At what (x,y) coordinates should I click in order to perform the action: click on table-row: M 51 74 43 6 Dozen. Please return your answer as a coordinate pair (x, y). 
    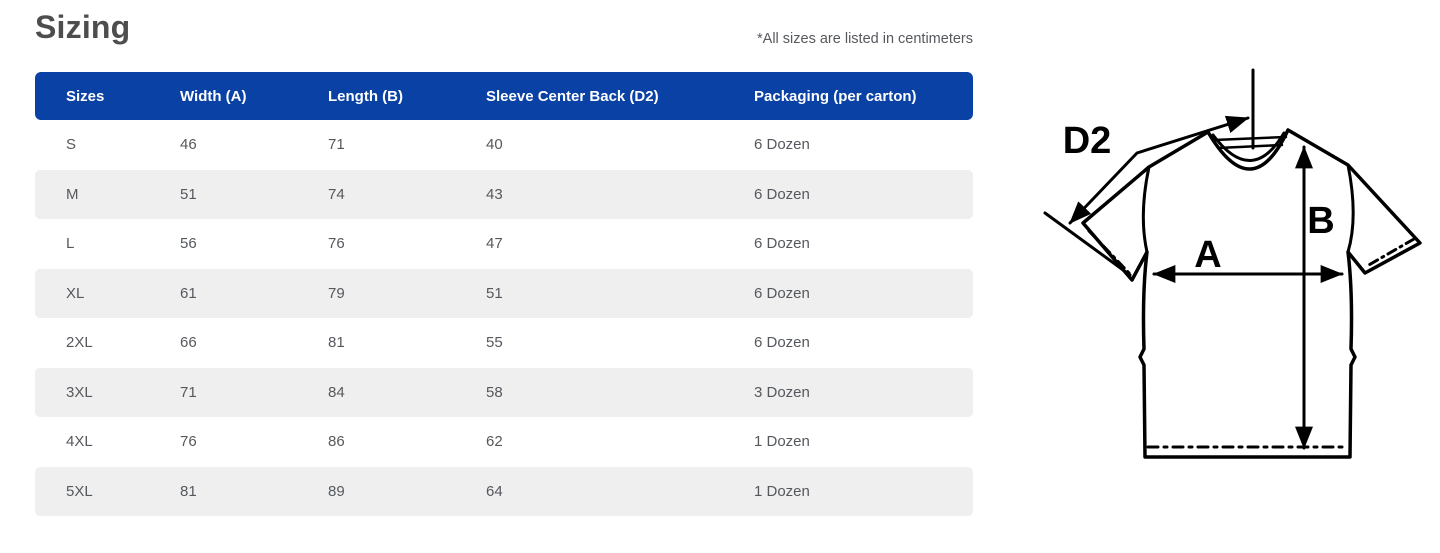
    Looking at the image, I should click on (504, 194).